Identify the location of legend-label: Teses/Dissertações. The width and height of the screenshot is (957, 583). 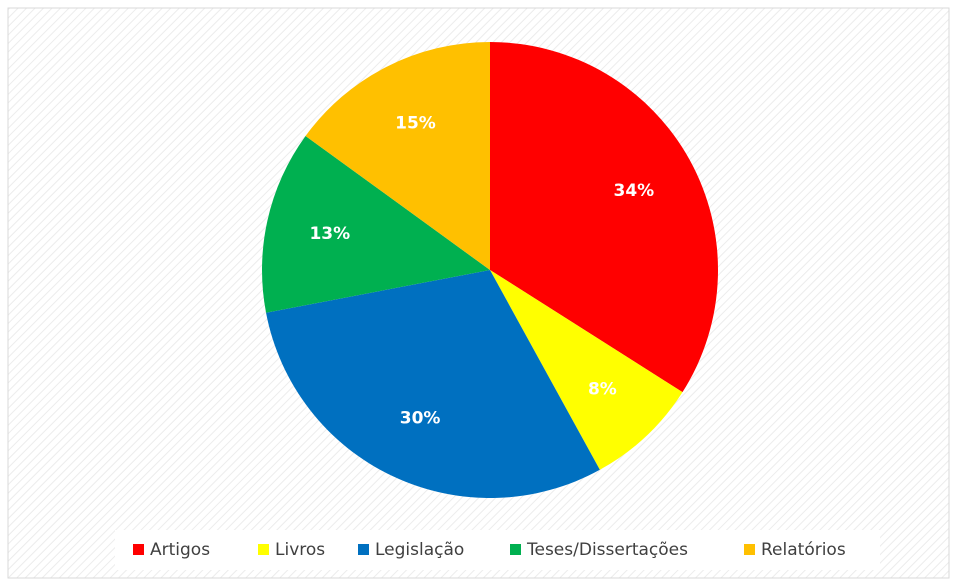
(607, 550).